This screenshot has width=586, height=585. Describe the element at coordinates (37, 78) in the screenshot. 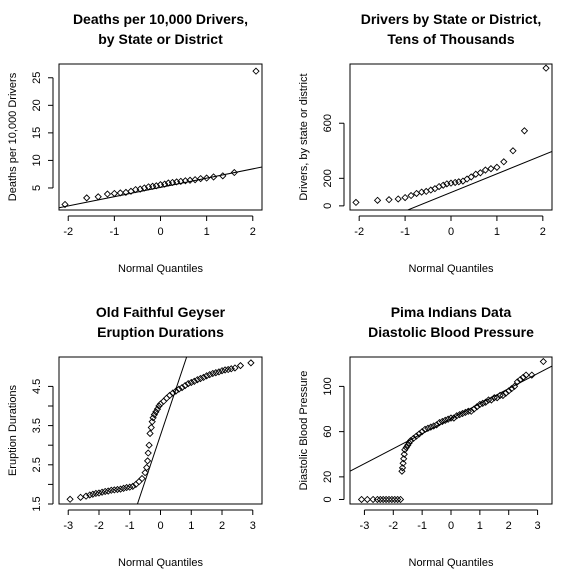

I see `y-tick-label: 25` at that location.